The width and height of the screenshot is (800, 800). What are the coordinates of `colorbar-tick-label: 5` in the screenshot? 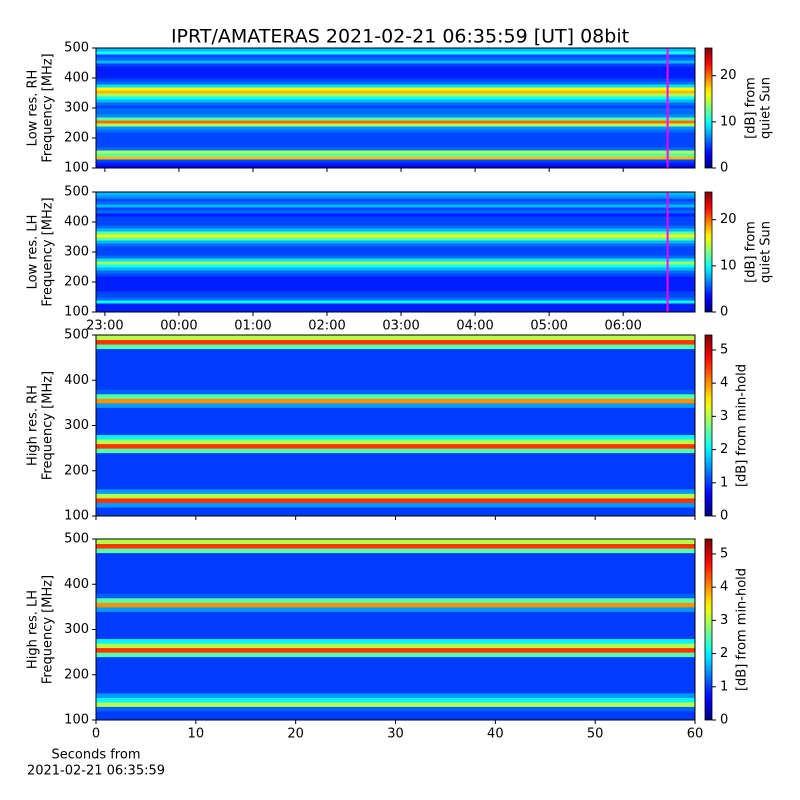 It's located at (724, 553).